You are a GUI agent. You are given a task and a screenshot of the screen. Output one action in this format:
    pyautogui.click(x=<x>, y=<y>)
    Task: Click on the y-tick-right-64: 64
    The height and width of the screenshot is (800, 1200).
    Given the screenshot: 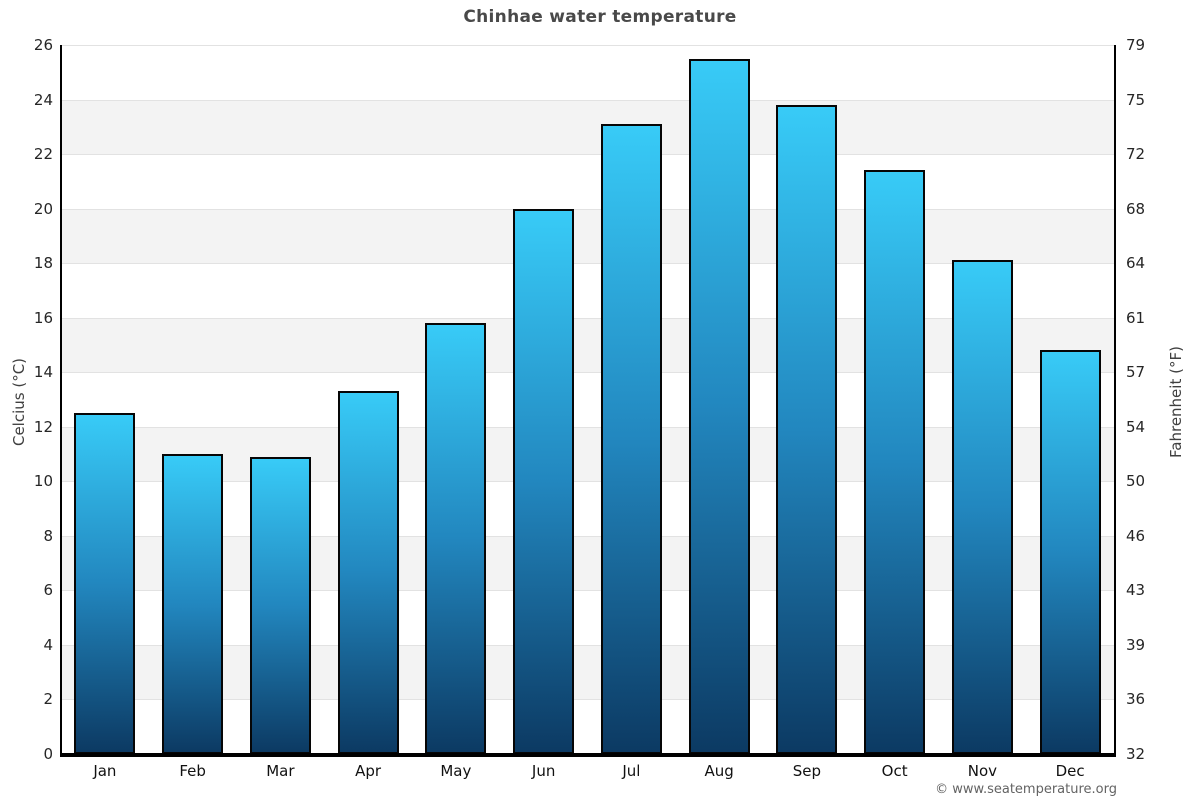 What is the action you would take?
    pyautogui.click(x=1136, y=263)
    